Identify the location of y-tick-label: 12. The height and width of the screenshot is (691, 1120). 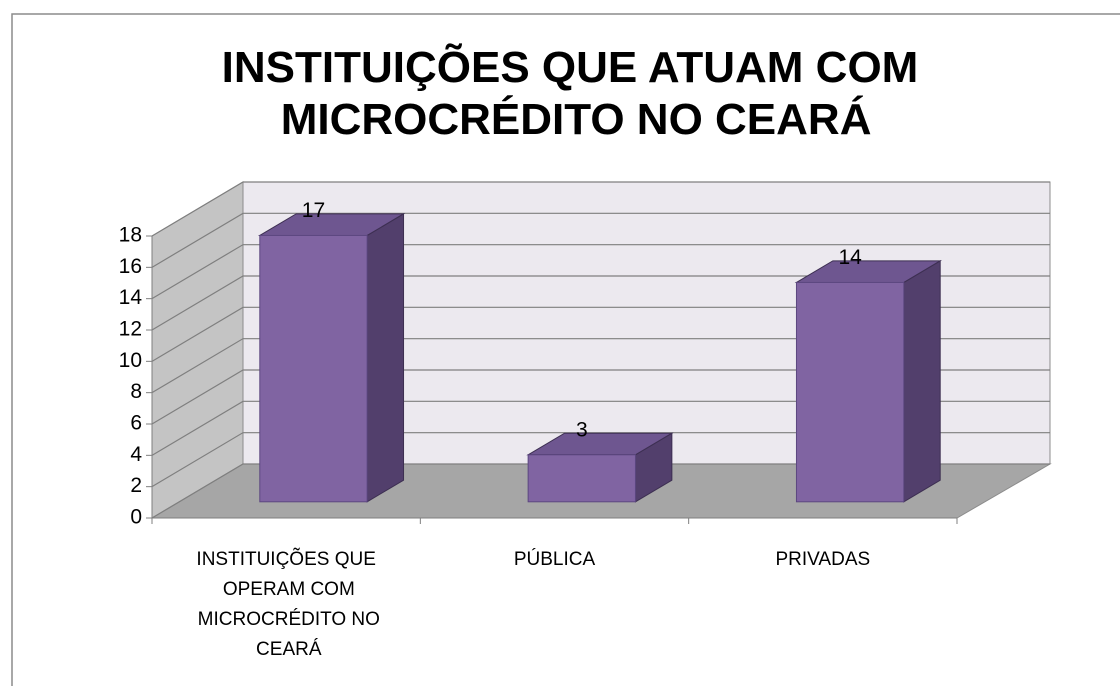
(130, 329).